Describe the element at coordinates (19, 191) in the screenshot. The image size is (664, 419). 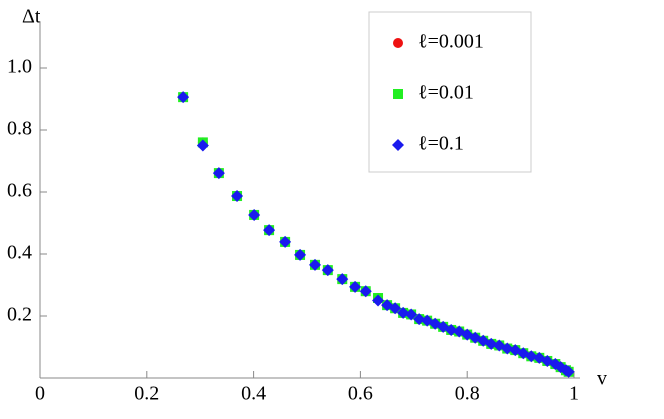
I see `y-tick-label: 0.6` at that location.